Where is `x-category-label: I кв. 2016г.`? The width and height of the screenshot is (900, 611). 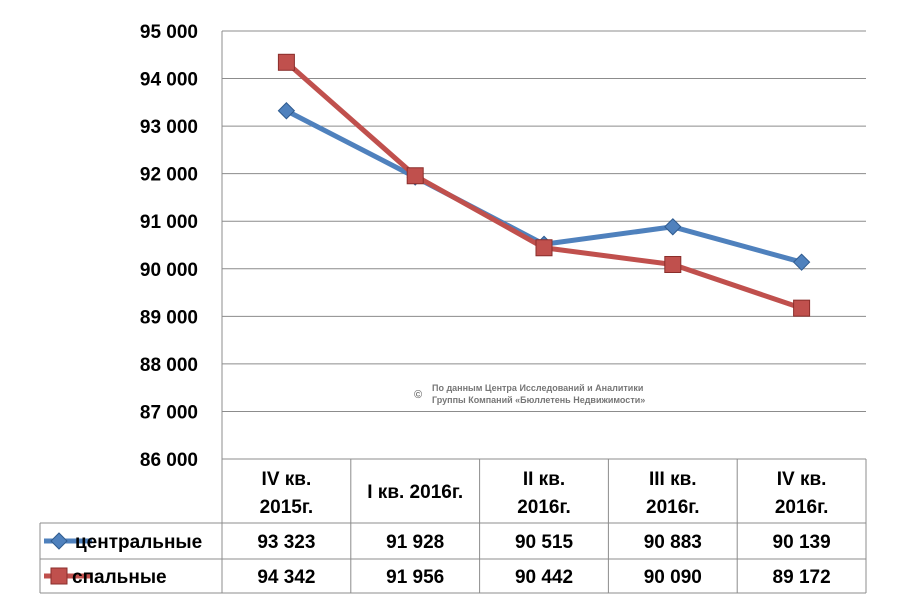
x-category-label: I кв. 2016г. is located at coordinates (415, 492).